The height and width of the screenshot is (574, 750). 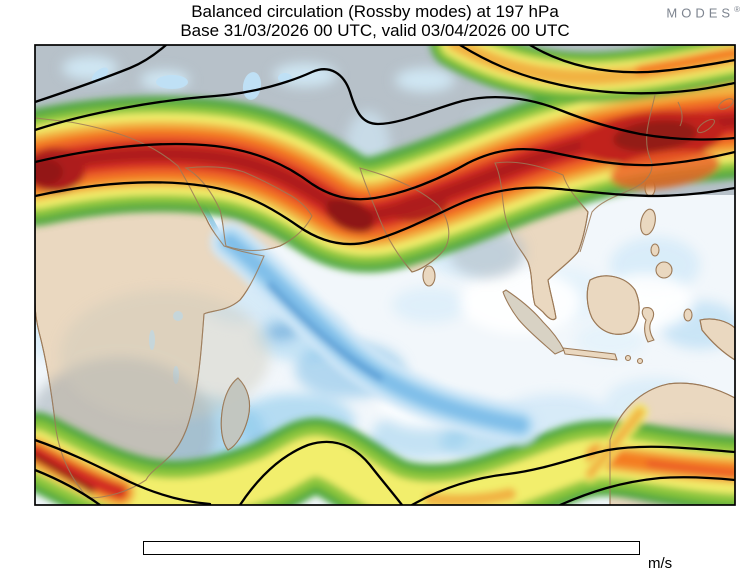 I want to click on lombok-island, so click(x=640, y=361).